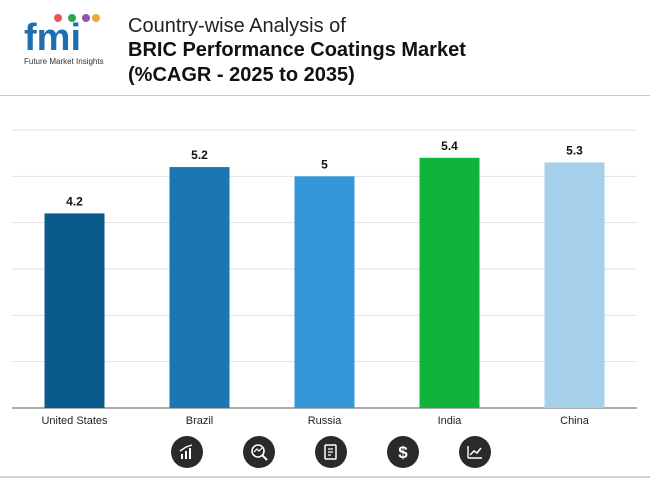 The image size is (650, 480). I want to click on document-search-icon, so click(331, 452).